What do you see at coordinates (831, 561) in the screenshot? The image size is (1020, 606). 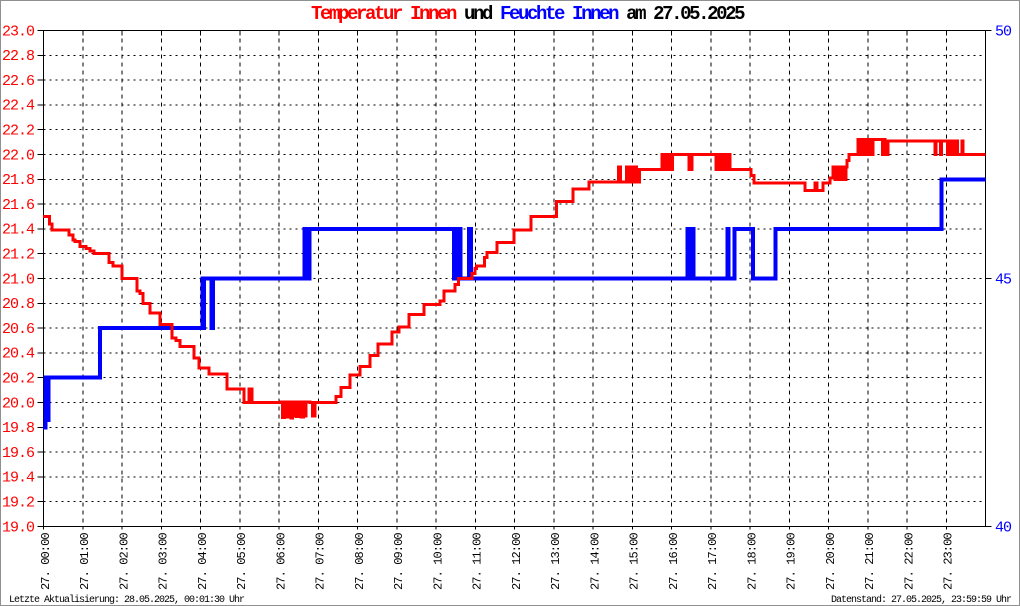 I see `svg-text: 27. 20:00` at bounding box center [831, 561].